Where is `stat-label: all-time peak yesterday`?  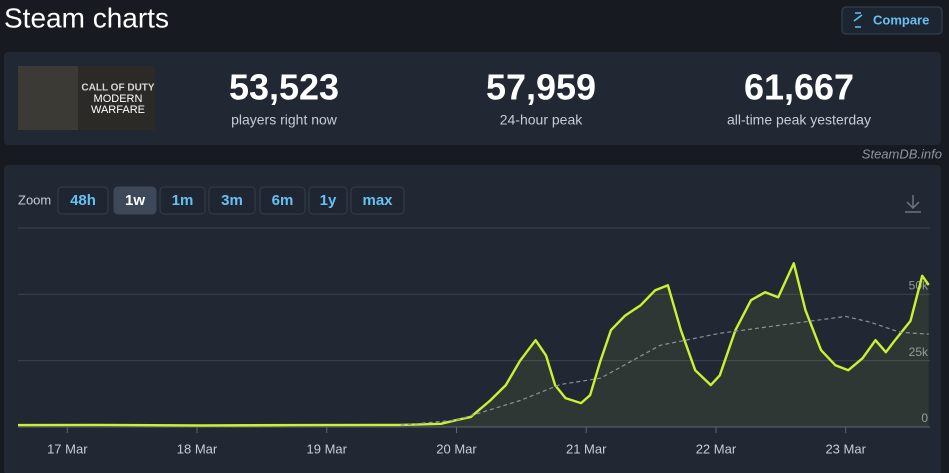
stat-label: all-time peak yesterday is located at coordinates (799, 120).